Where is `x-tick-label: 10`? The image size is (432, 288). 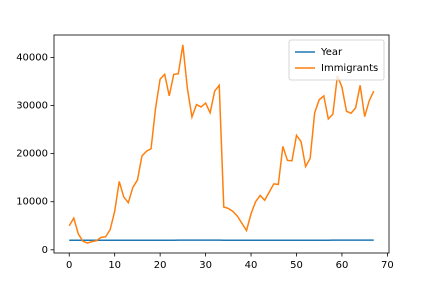 x-tick-label: 10 is located at coordinates (114, 265).